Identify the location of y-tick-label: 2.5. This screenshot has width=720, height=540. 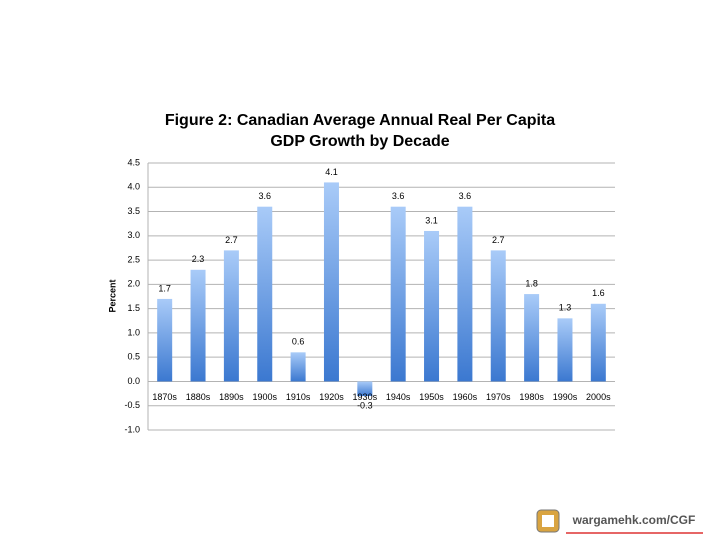
(133, 259).